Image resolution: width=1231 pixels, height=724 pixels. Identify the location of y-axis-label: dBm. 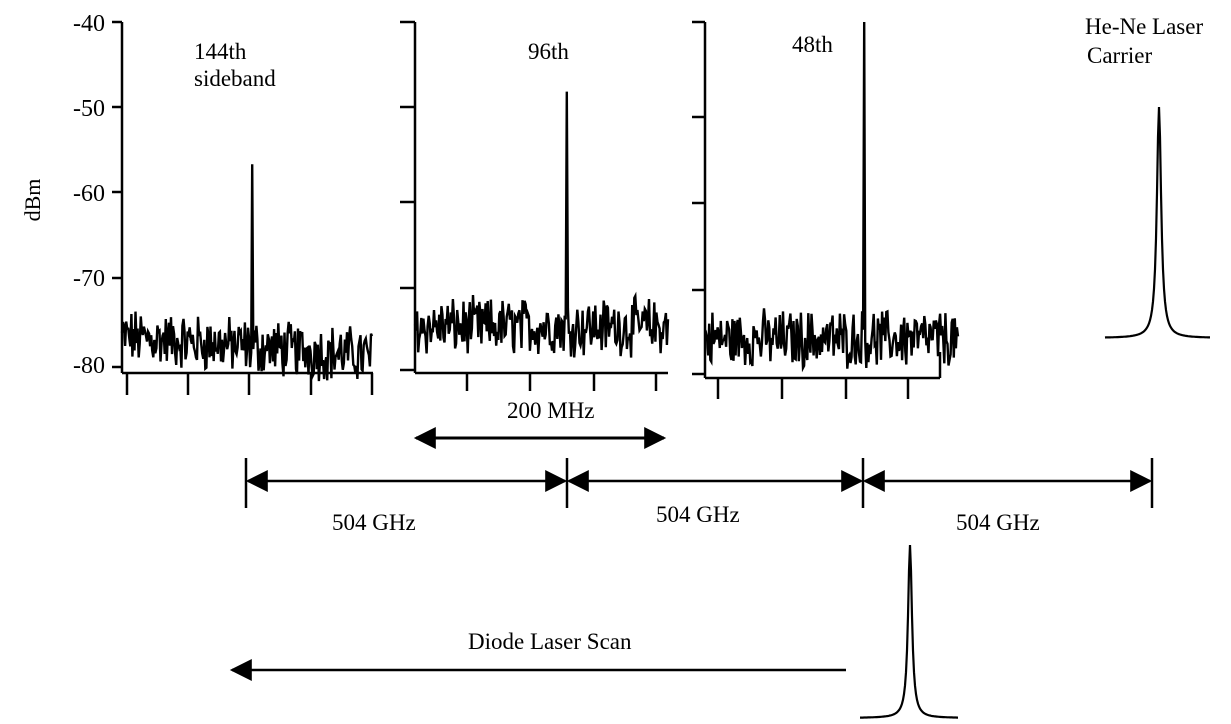
(32, 200).